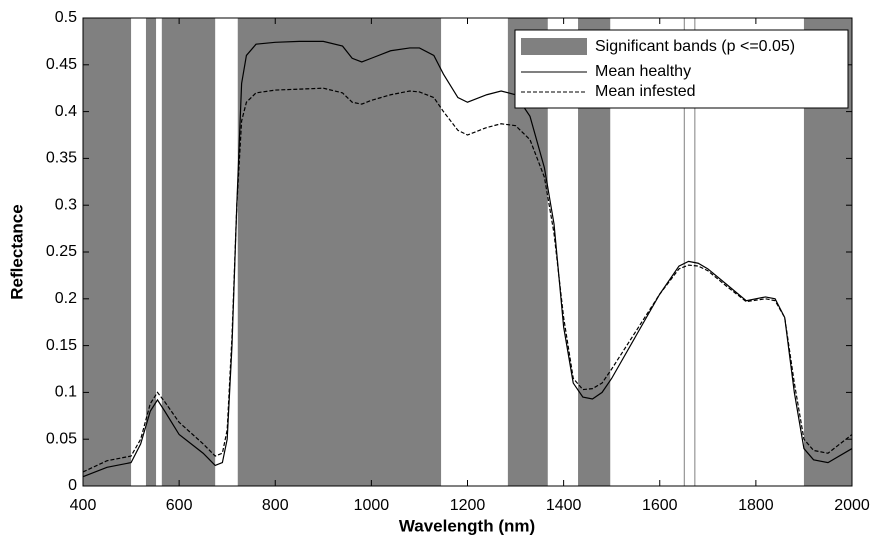 This screenshot has height=537, width=876. Describe the element at coordinates (372, 505) in the screenshot. I see `x-tick-label: 1000` at that location.